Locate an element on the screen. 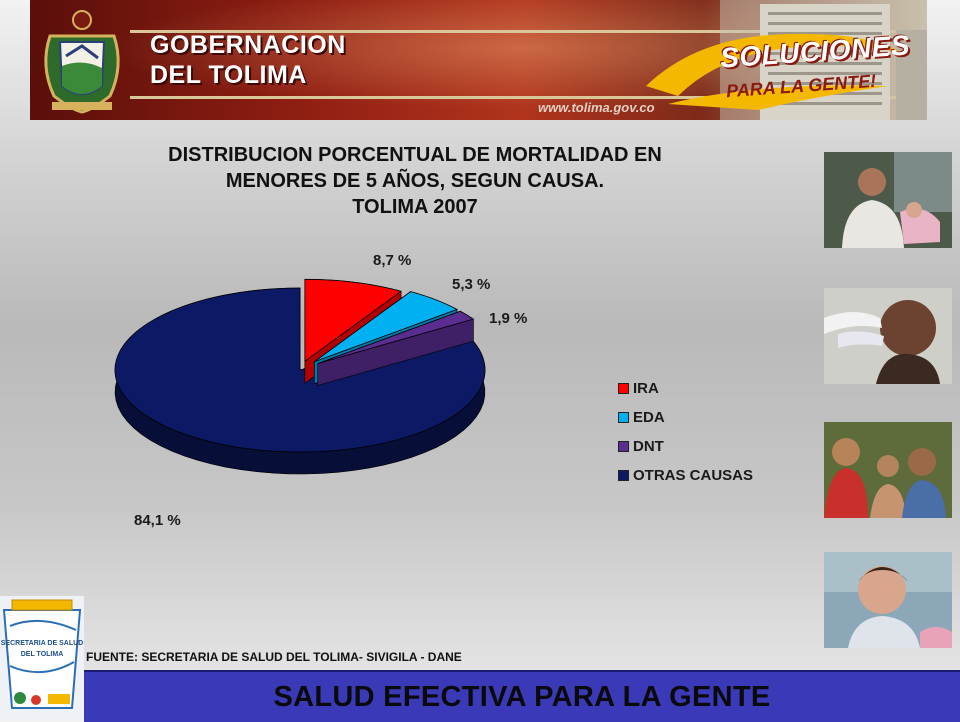 The image size is (960, 722). tolima-coat-of-arms-icon is located at coordinates (82, 62).